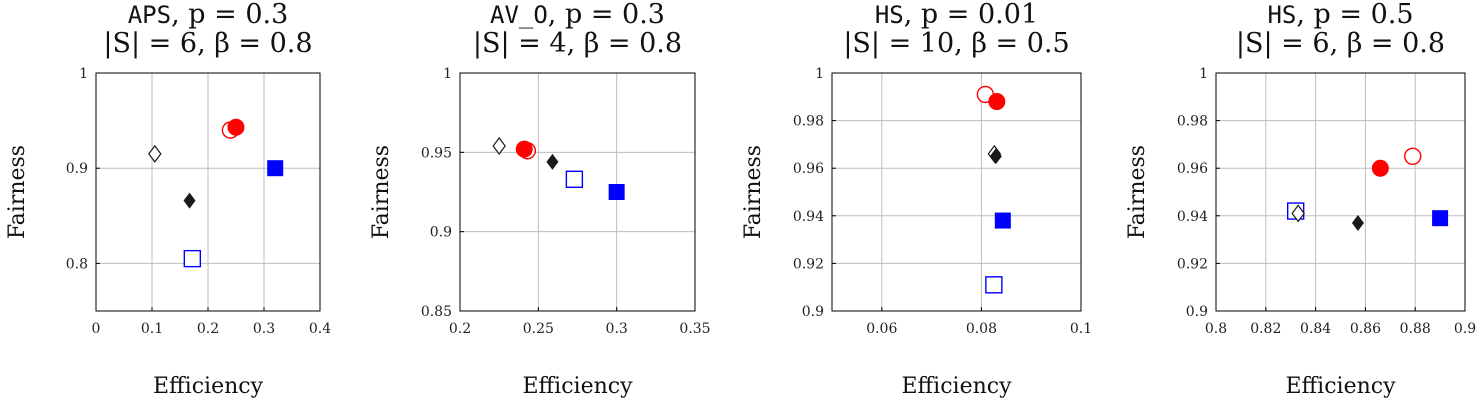  I want to click on x-tick-label: 0.4, so click(320, 329).